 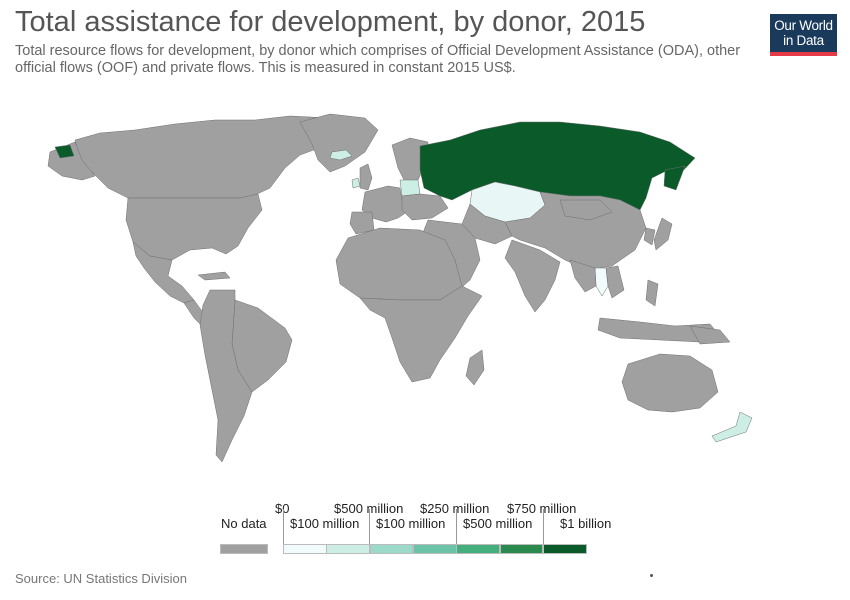 What do you see at coordinates (652, 293) in the screenshot?
I see `country-philippines` at bounding box center [652, 293].